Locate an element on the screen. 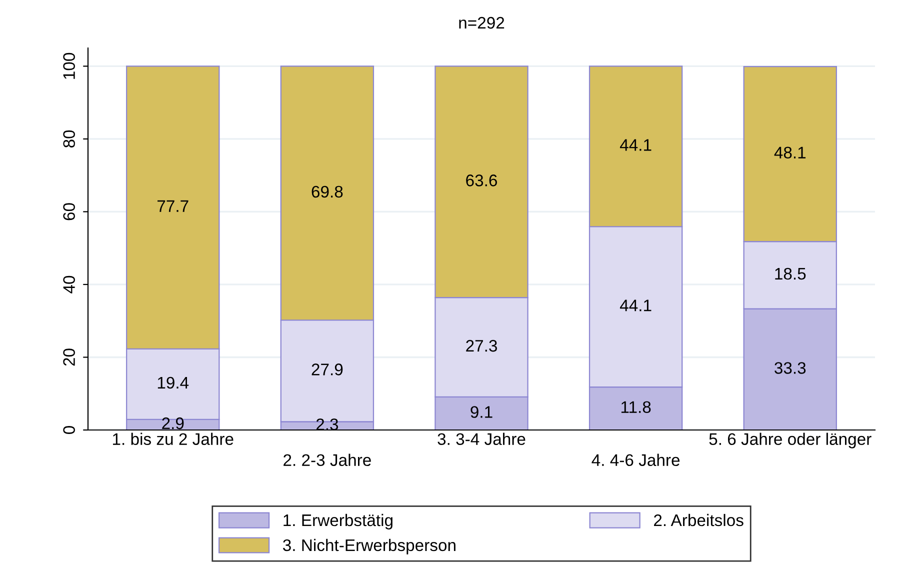  x-tick-label: 2. 2-3 Jahre is located at coordinates (327, 460).